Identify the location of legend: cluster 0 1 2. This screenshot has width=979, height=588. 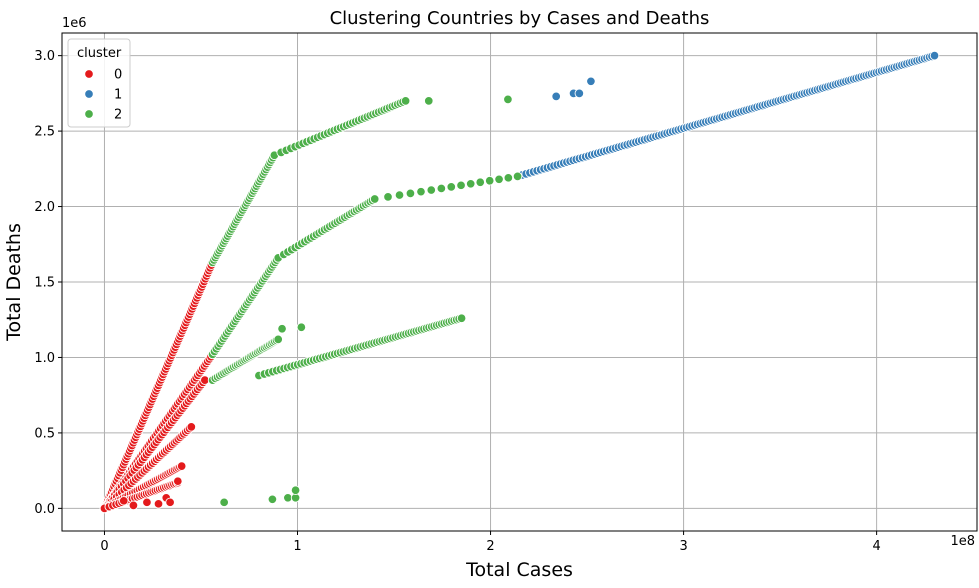
(99, 83).